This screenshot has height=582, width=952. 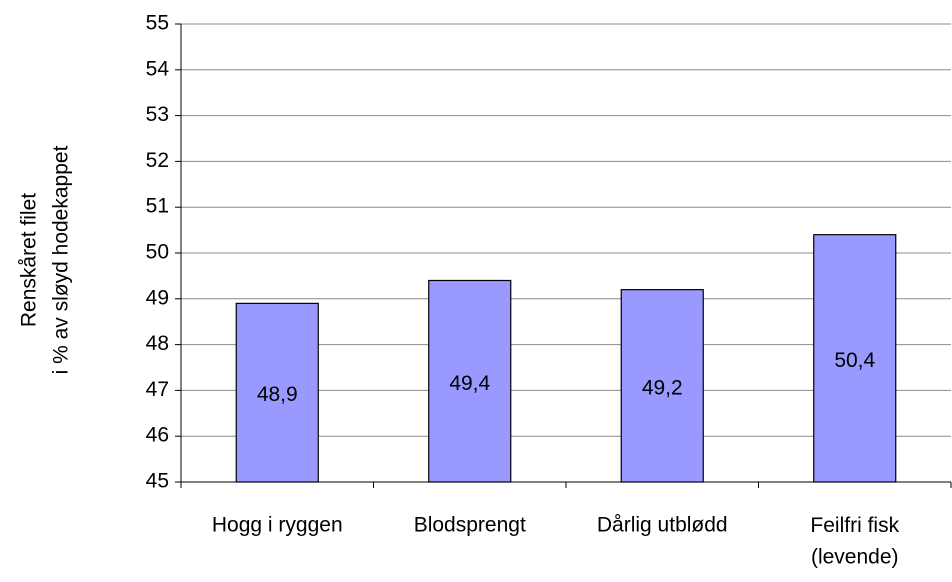 I want to click on y-tick-label: 51, so click(x=157, y=206).